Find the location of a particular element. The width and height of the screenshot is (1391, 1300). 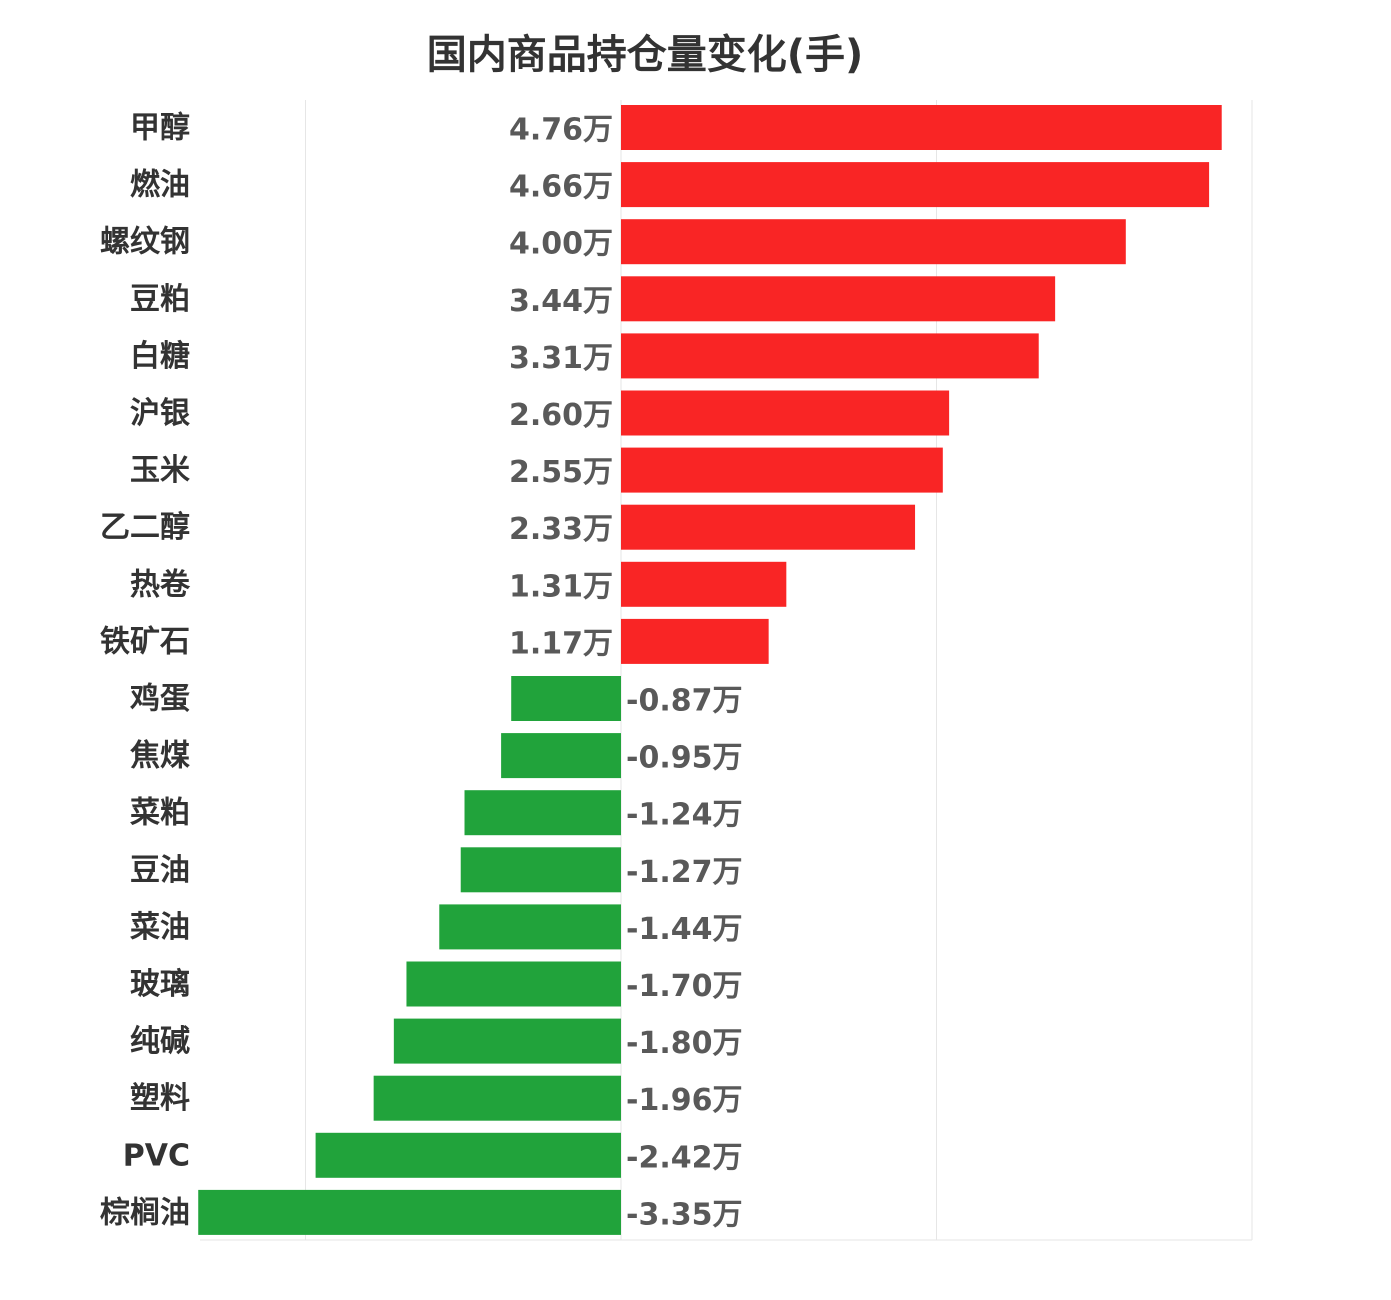

category-label: 沪银 is located at coordinates (160, 413).